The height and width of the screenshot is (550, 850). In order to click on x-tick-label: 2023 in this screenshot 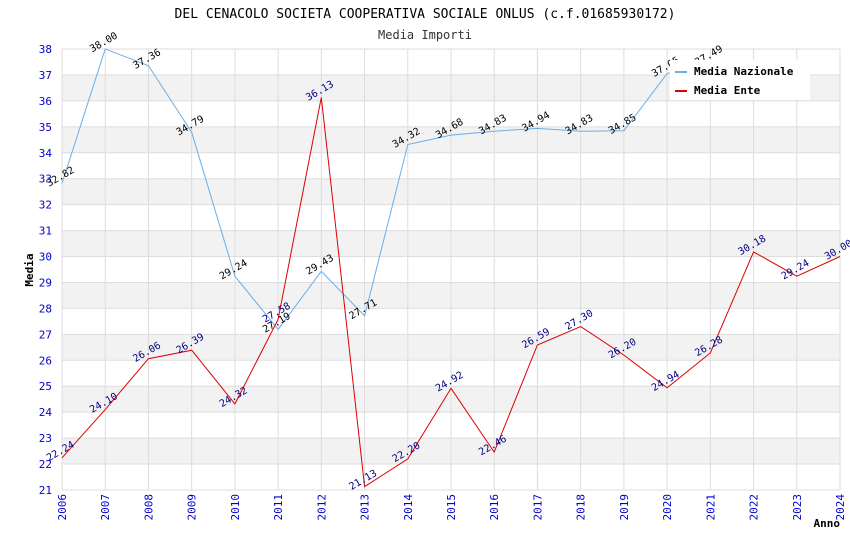, I will do `click(797, 507)`.